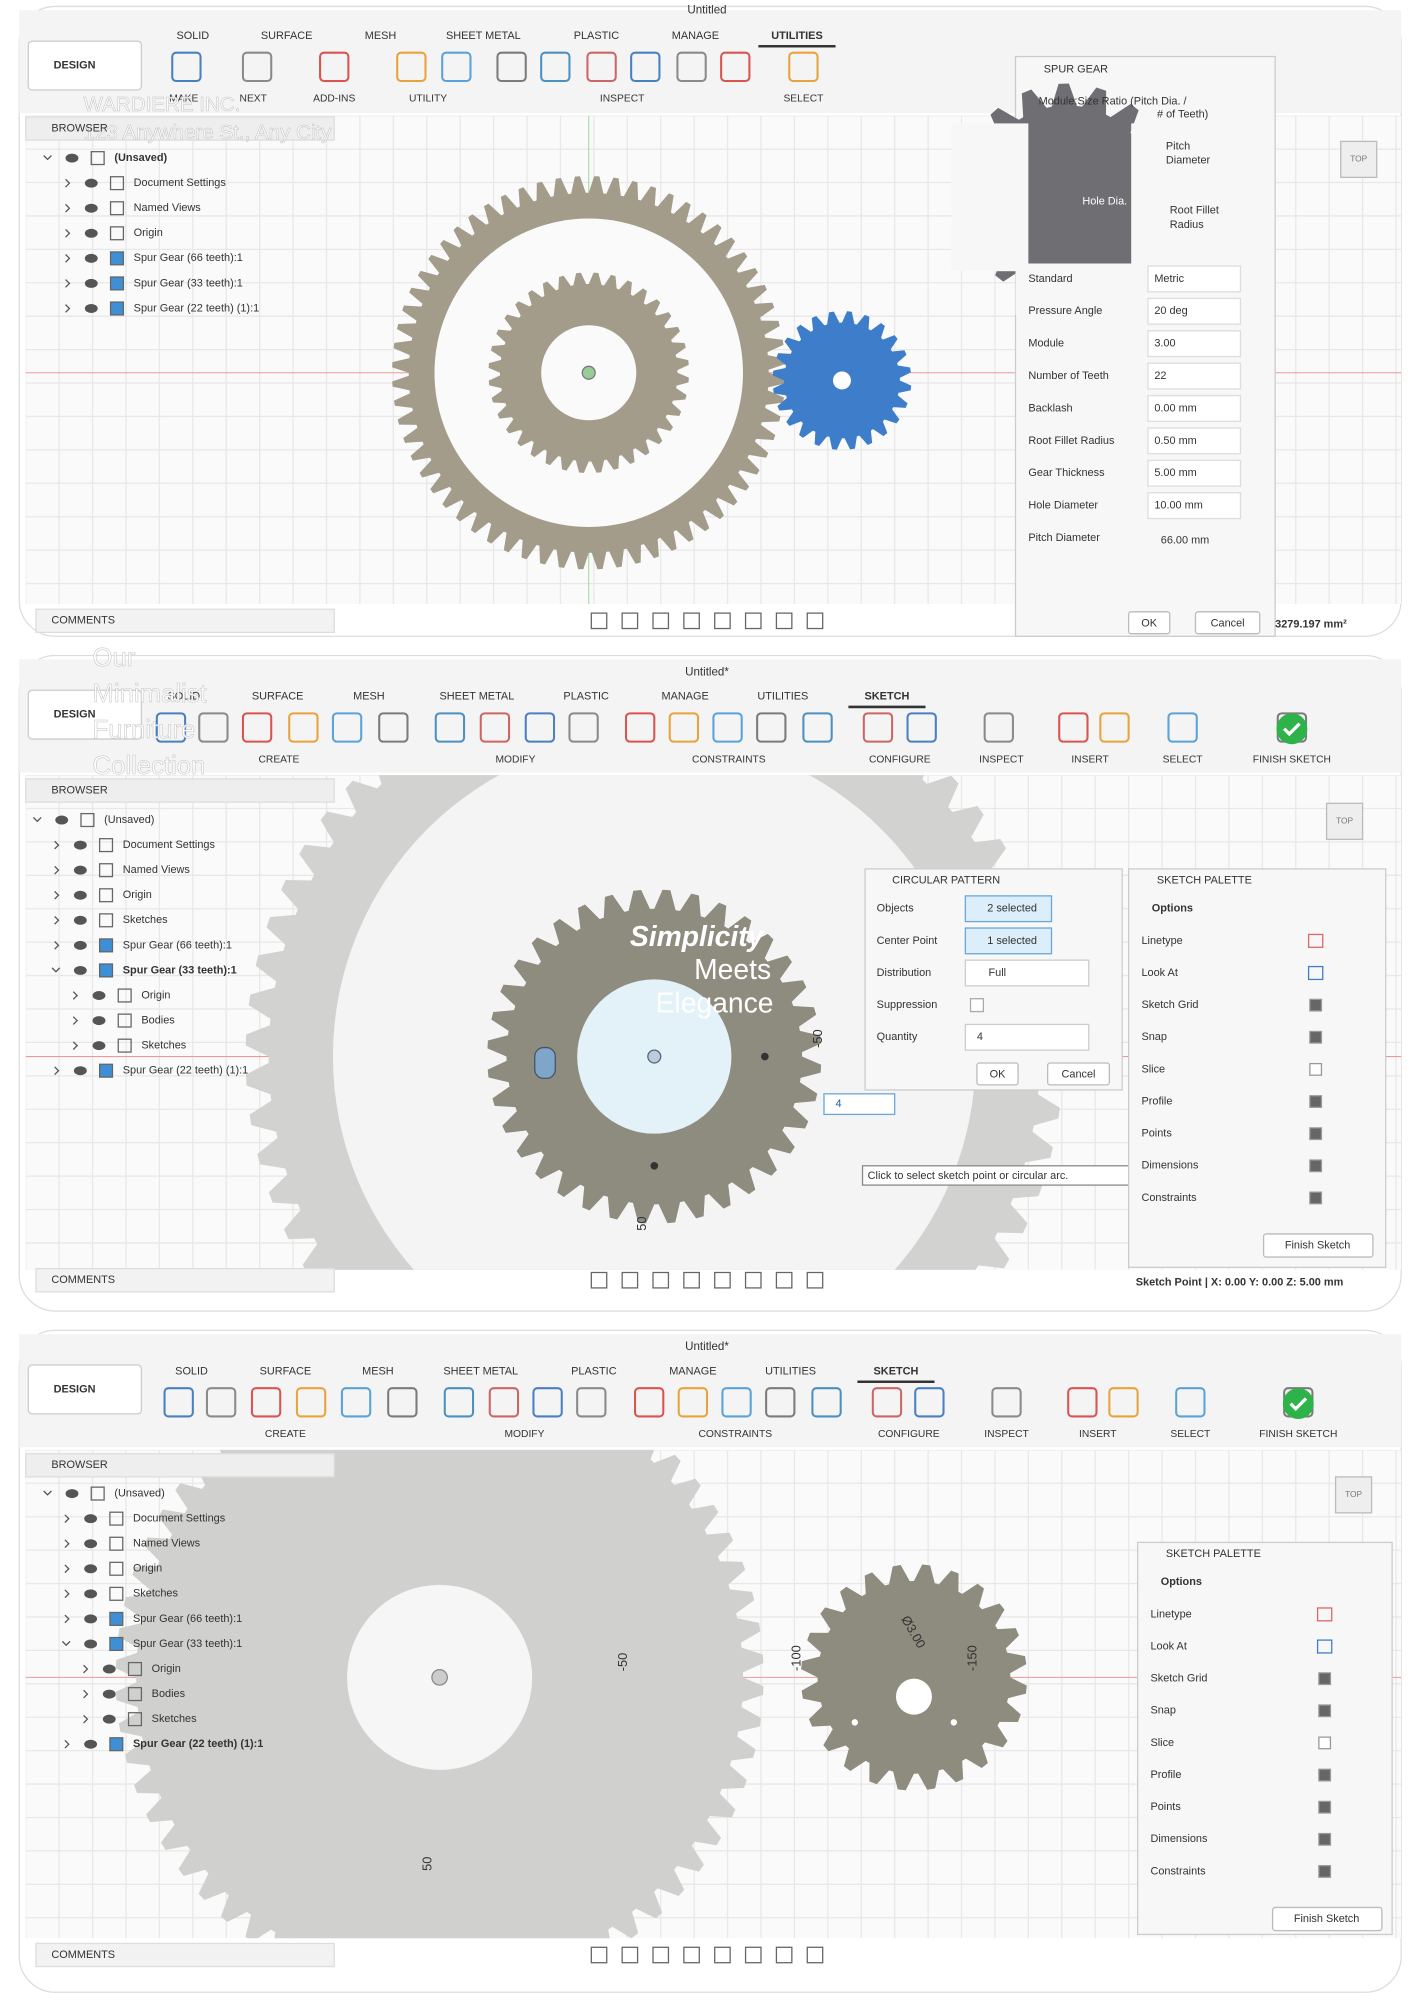 The image size is (1414, 2005). Describe the element at coordinates (1298, 1434) in the screenshot. I see `toolbar-group-label: FINISH SKETCH` at that location.